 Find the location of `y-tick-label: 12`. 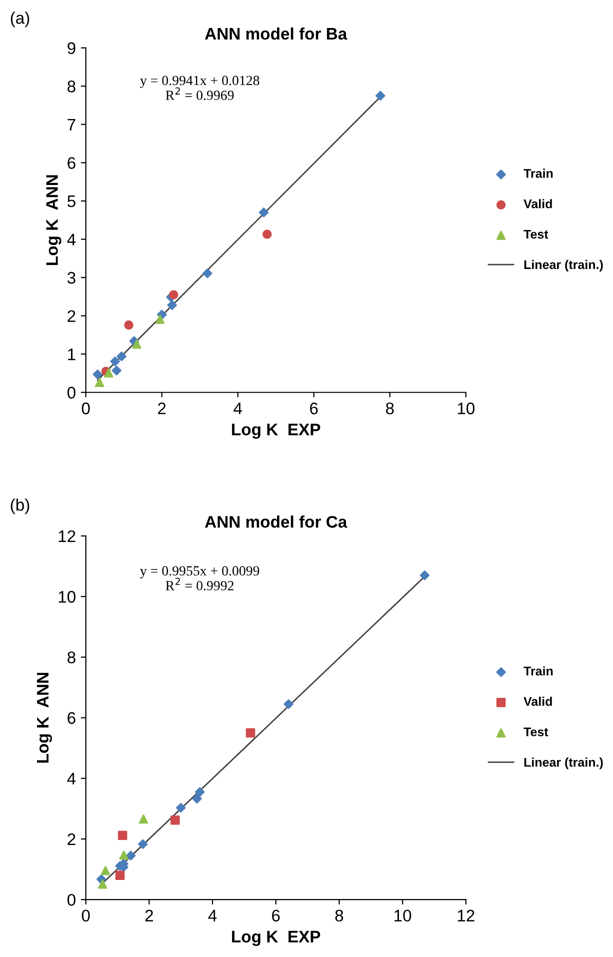

y-tick-label: 12 is located at coordinates (67, 536).